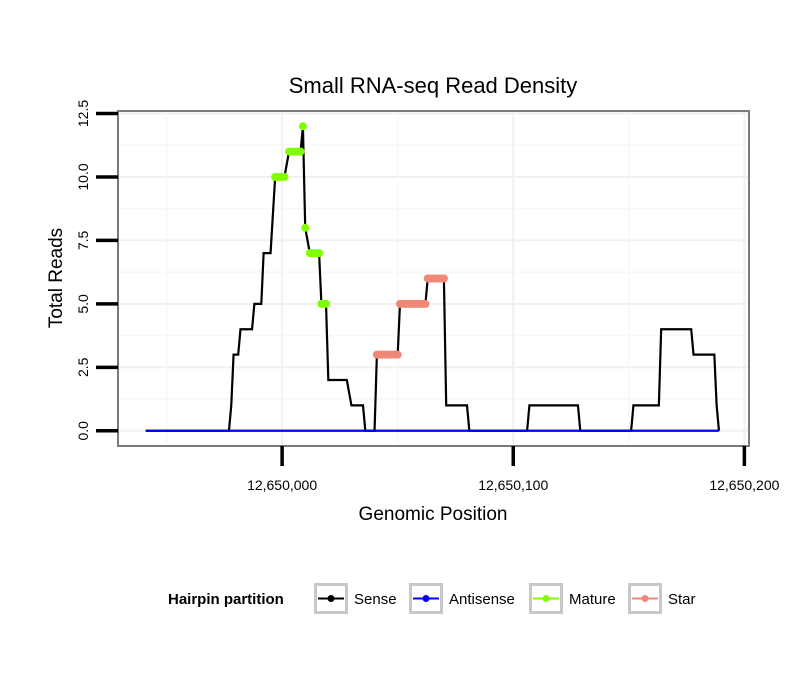 The height and width of the screenshot is (690, 810). I want to click on legend-label-antisense: Antisense, so click(482, 599).